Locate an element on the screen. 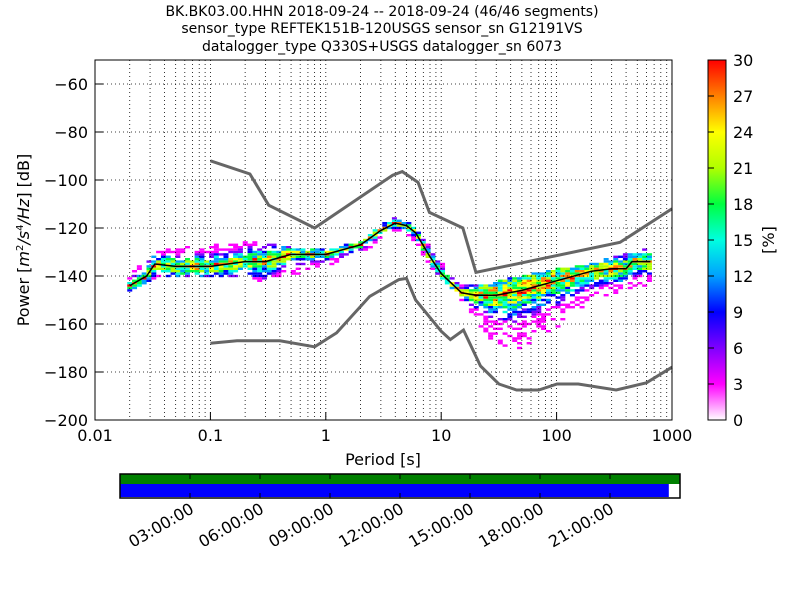 The image size is (800, 600). y-tick-label: −100 is located at coordinates (66, 180).